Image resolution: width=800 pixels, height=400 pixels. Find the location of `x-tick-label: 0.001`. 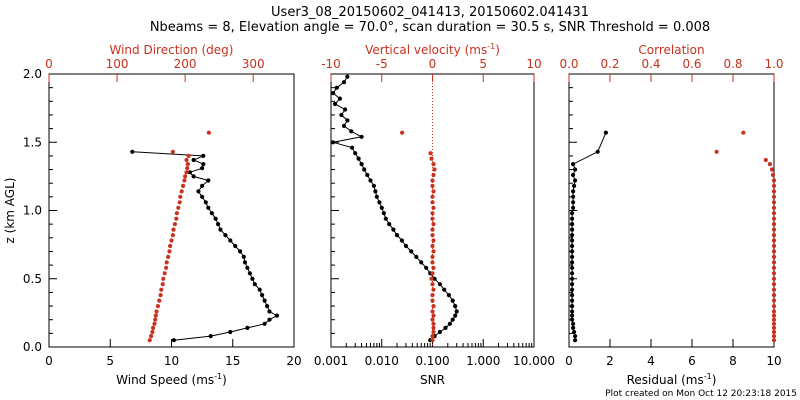

x-tick-label: 0.001 is located at coordinates (331, 361).